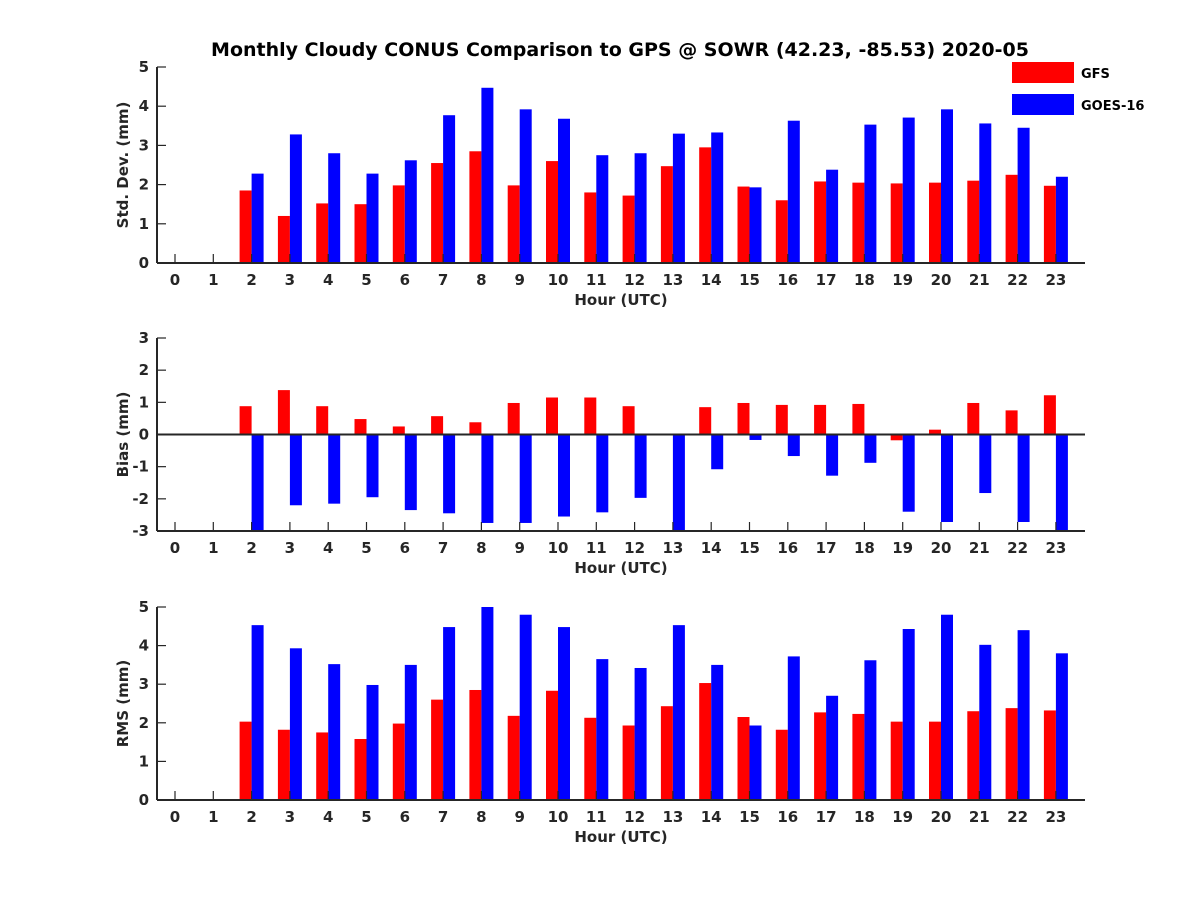 The height and width of the screenshot is (900, 1200). I want to click on x-tick-label: 14, so click(711, 548).